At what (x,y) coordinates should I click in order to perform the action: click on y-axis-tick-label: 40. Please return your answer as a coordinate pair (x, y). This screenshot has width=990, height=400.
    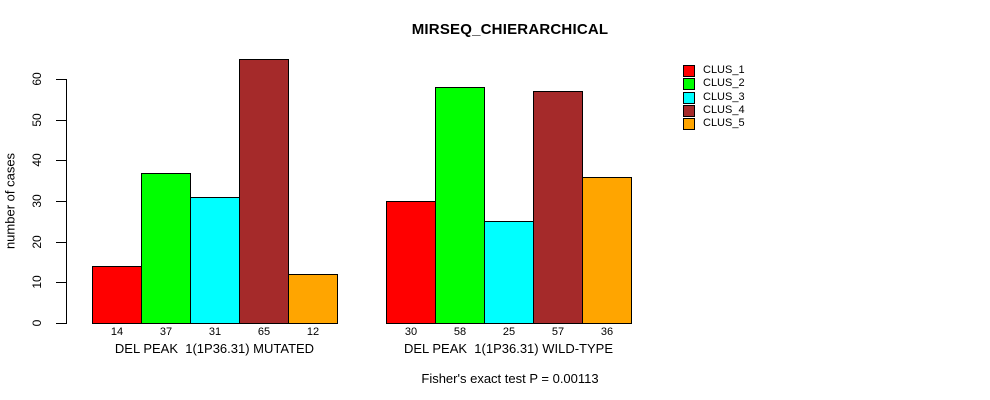
    Looking at the image, I should click on (37, 160).